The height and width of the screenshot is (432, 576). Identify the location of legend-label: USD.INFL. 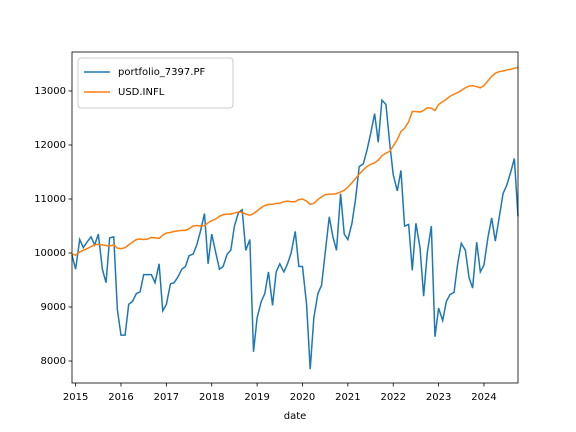
(141, 92).